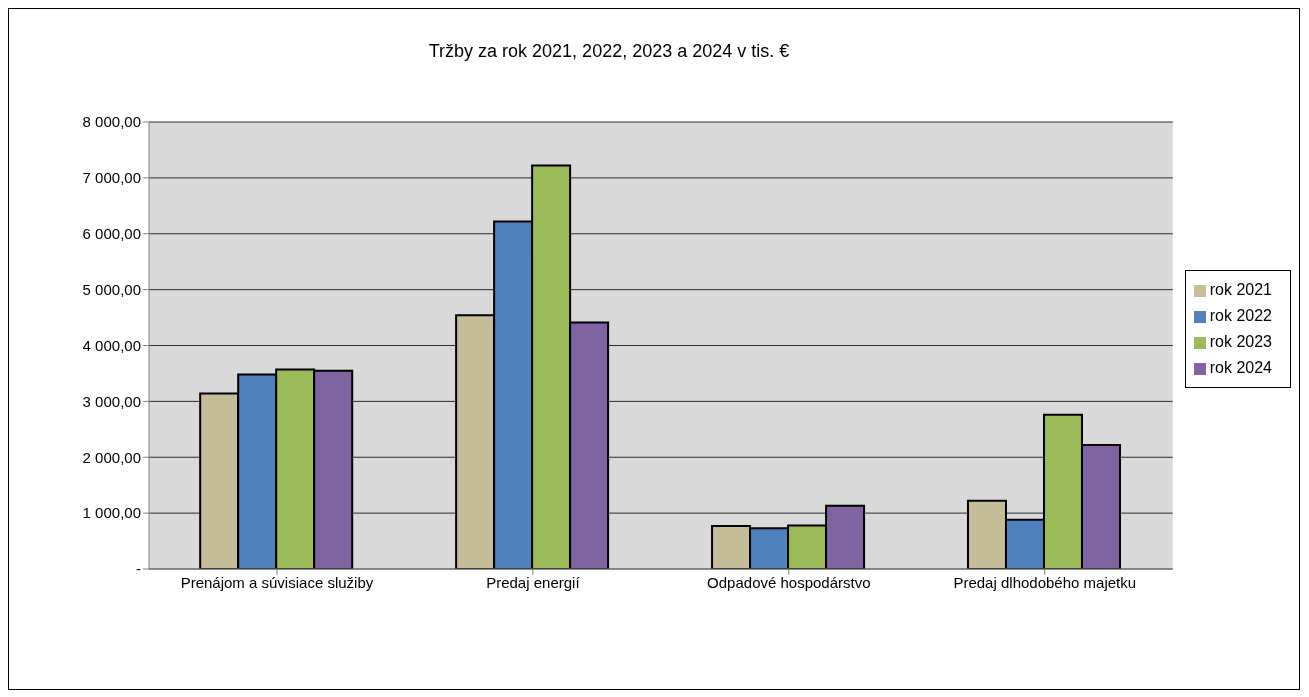  Describe the element at coordinates (111, 289) in the screenshot. I see `y-tick-label: 5 000,00` at that location.